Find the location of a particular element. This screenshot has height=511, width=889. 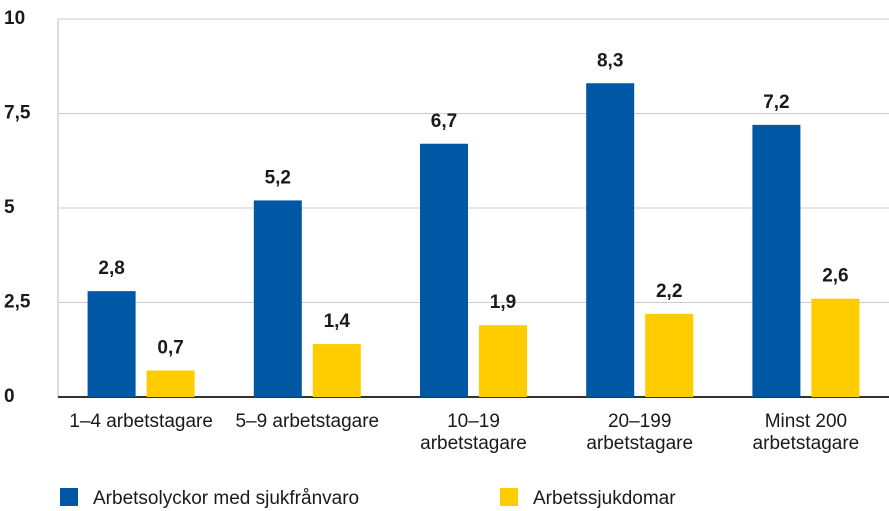

legend-label: Arbetsolyckor med sjukfrånvaro is located at coordinates (226, 498).